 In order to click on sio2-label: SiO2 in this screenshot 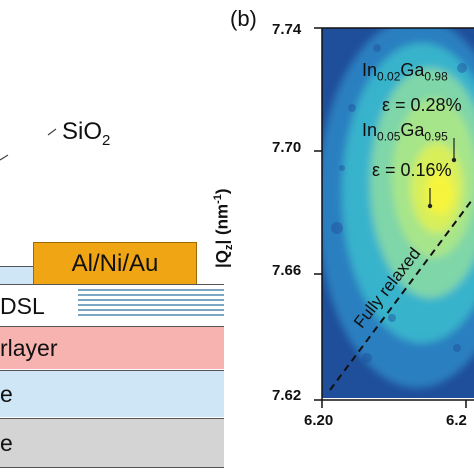, I will do `click(86, 133)`.